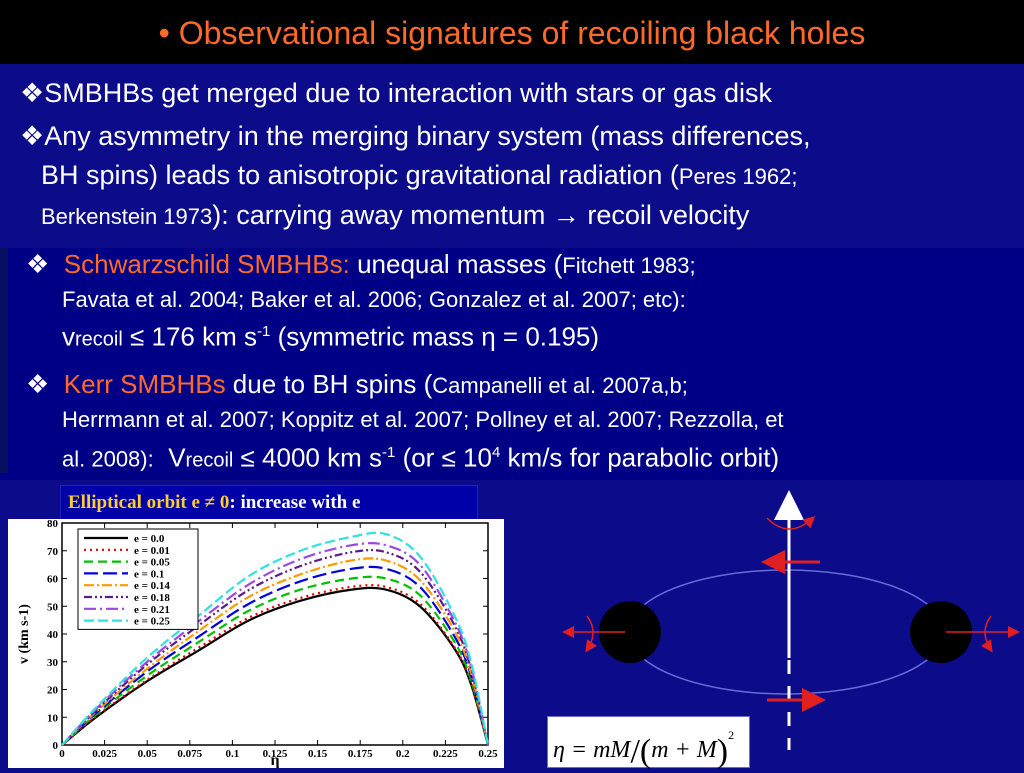 The width and height of the screenshot is (1024, 773). Describe the element at coordinates (149, 574) in the screenshot. I see `legend-label: e = 0.1` at that location.